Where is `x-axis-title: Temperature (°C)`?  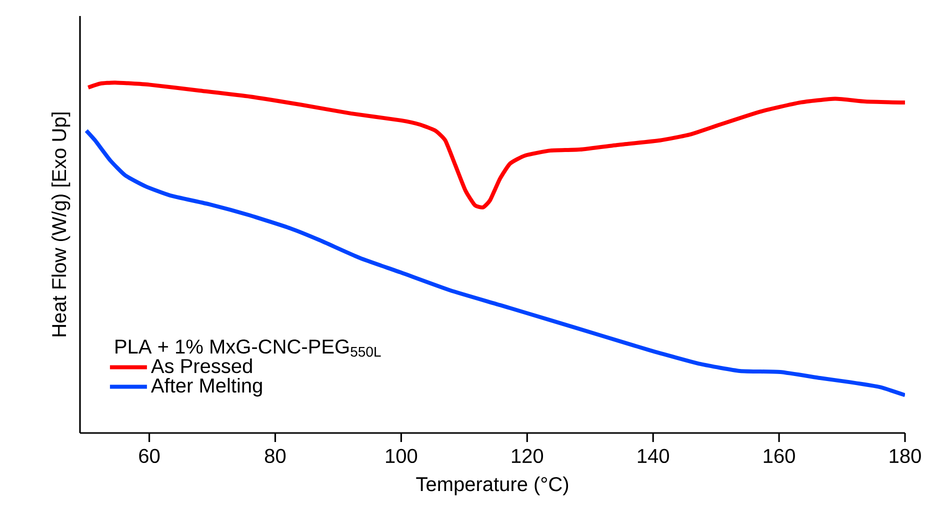
x-axis-title: Temperature (°C) is located at coordinates (492, 486).